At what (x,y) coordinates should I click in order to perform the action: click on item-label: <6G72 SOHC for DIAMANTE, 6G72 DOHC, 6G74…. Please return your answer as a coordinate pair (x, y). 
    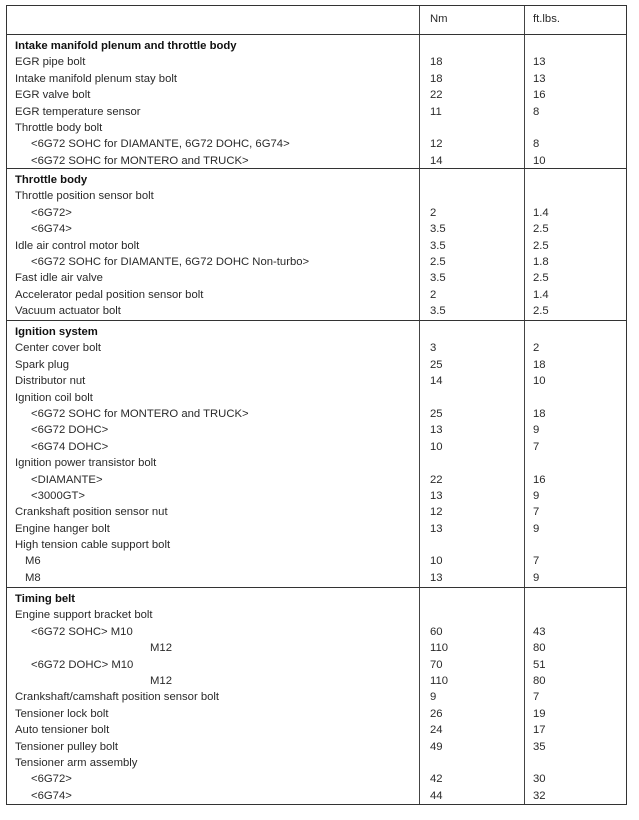
    Looking at the image, I should click on (160, 144).